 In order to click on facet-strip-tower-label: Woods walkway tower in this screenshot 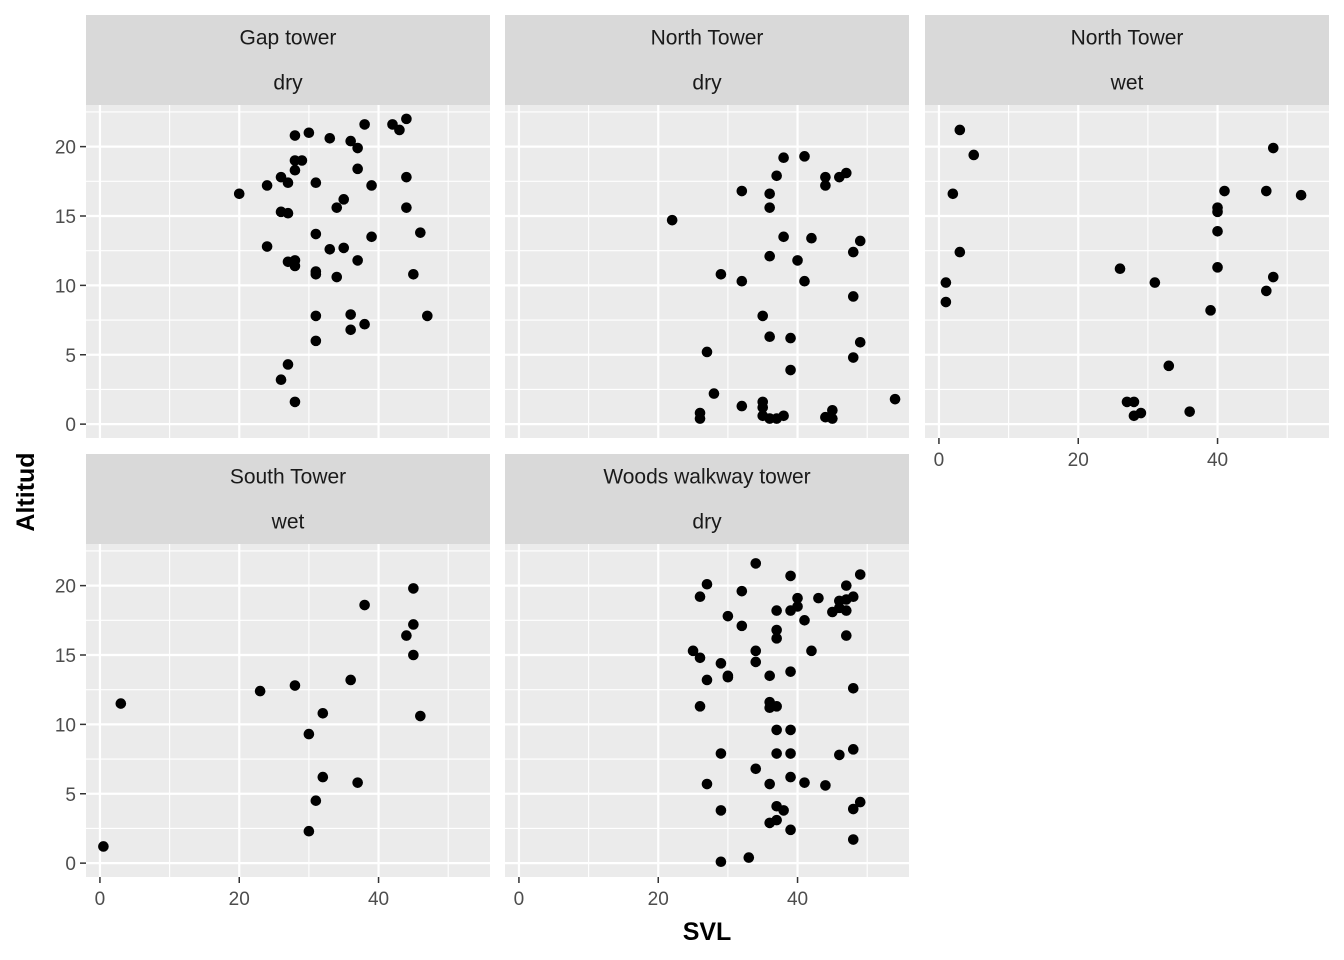, I will do `click(706, 477)`.